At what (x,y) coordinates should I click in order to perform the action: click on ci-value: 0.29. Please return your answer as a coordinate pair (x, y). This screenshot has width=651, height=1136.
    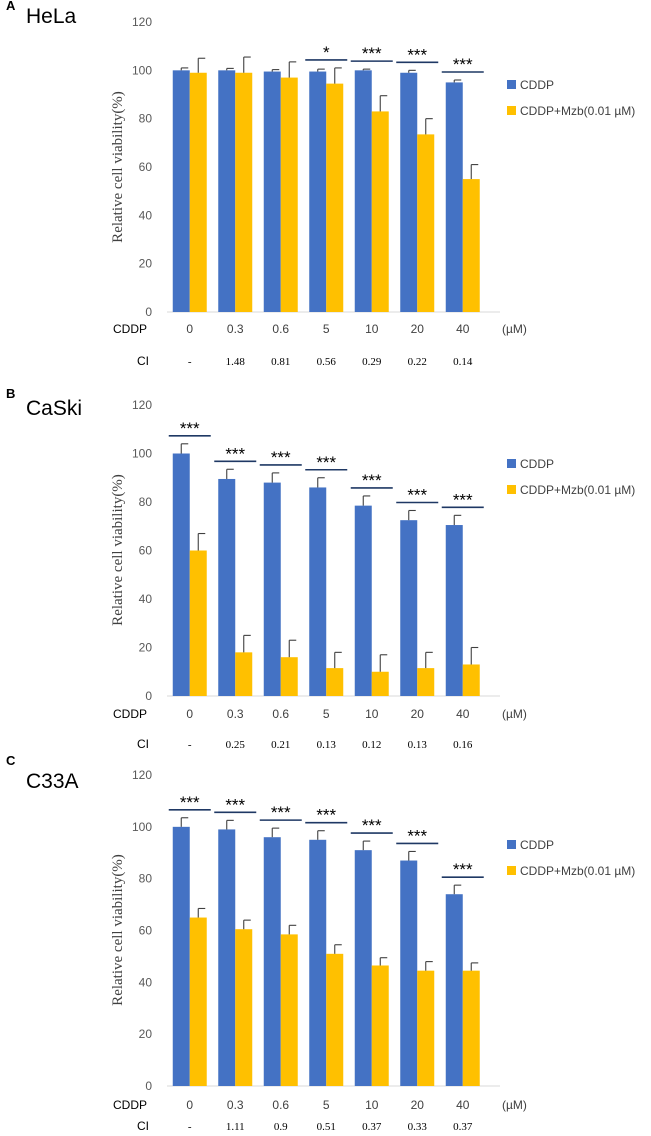
    Looking at the image, I should click on (372, 362).